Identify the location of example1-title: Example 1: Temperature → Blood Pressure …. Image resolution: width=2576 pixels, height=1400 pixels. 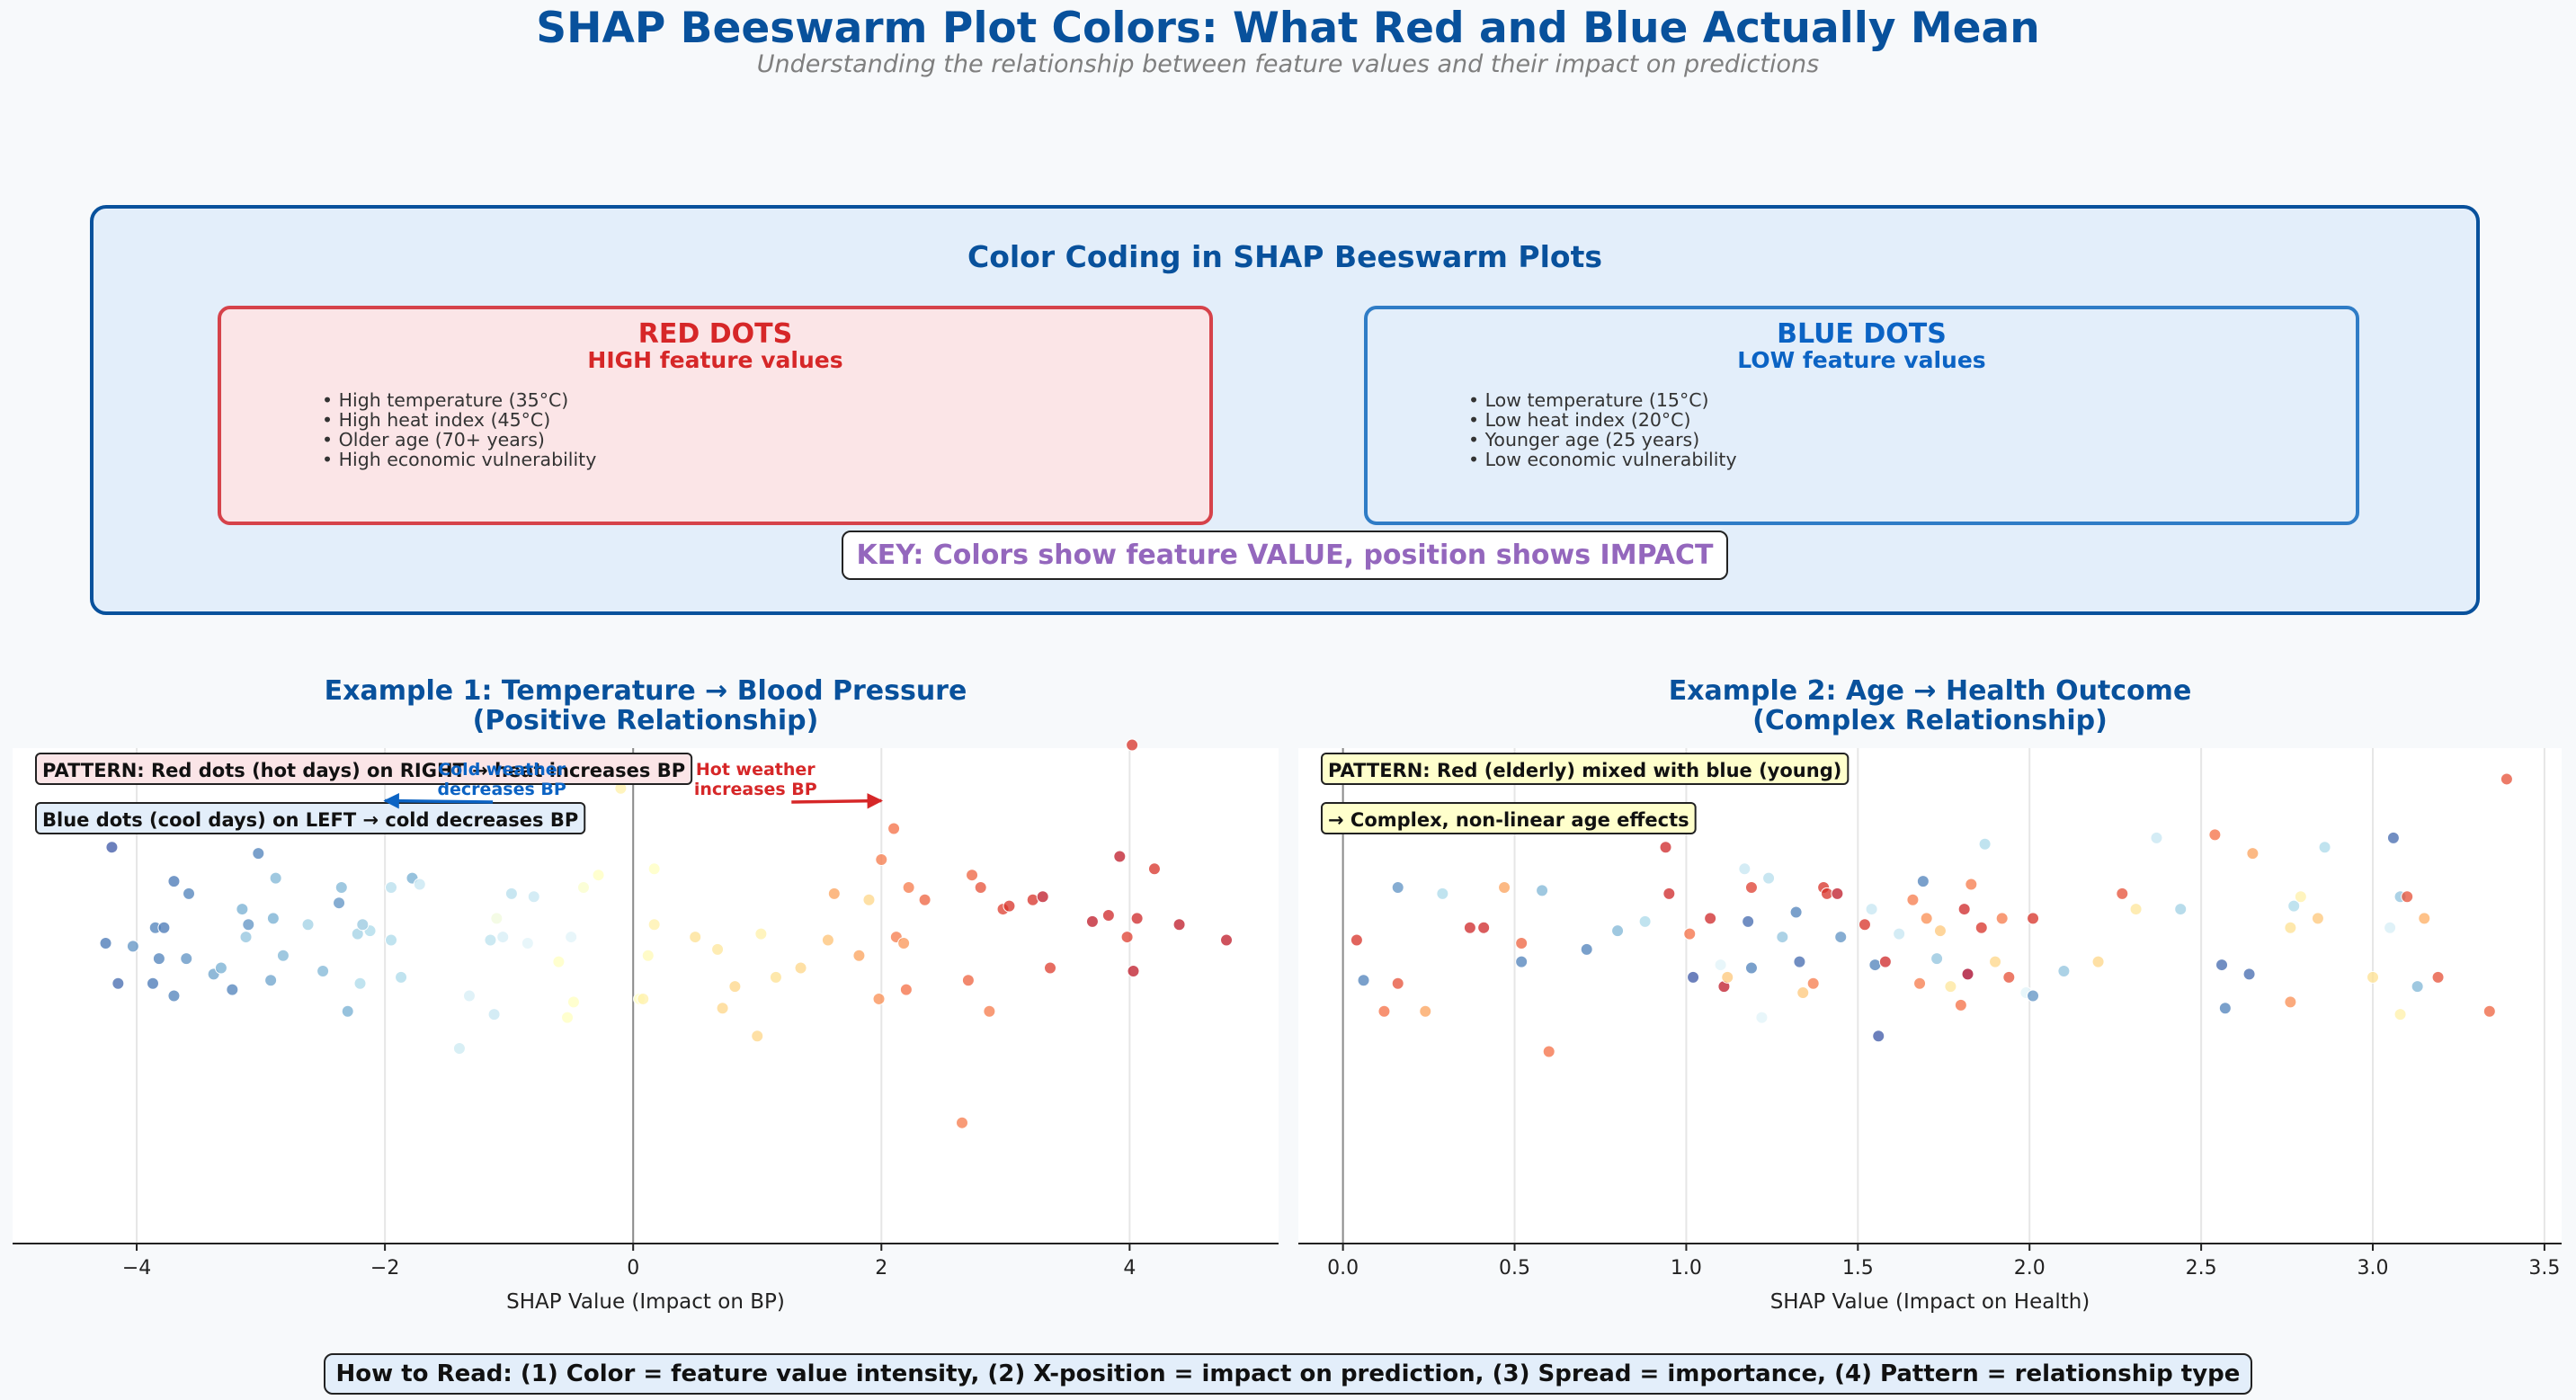
(646, 706).